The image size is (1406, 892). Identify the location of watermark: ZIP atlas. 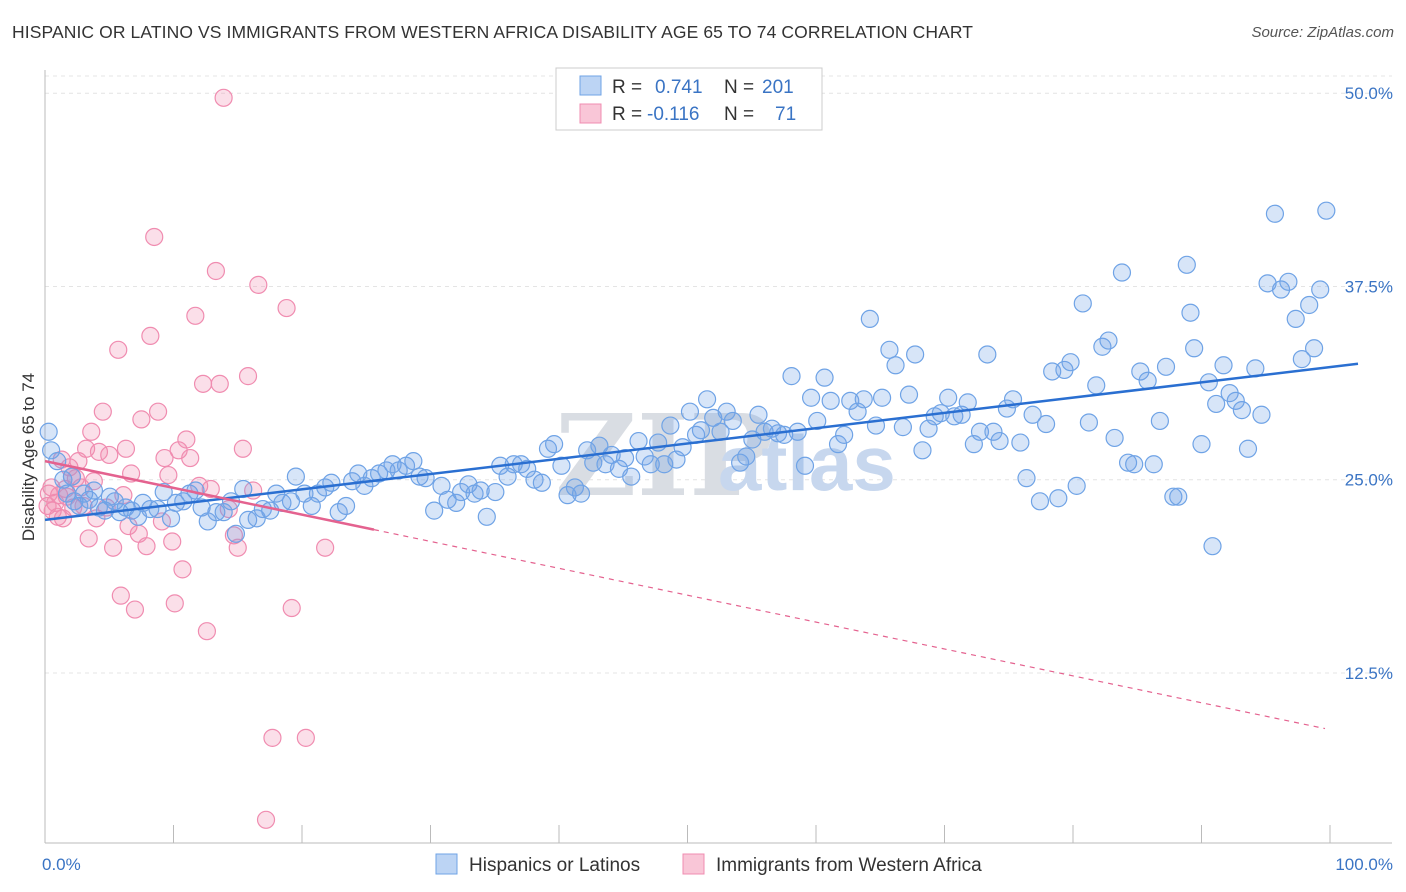
(725, 456).